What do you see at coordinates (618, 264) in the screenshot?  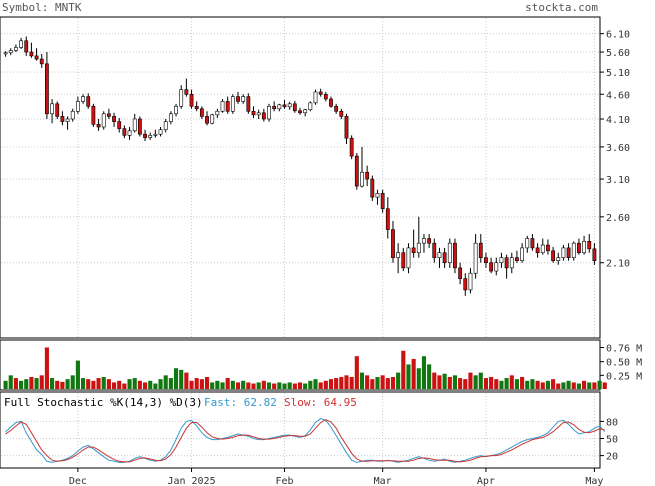 I see `price-tick-label: 2.10` at bounding box center [618, 264].